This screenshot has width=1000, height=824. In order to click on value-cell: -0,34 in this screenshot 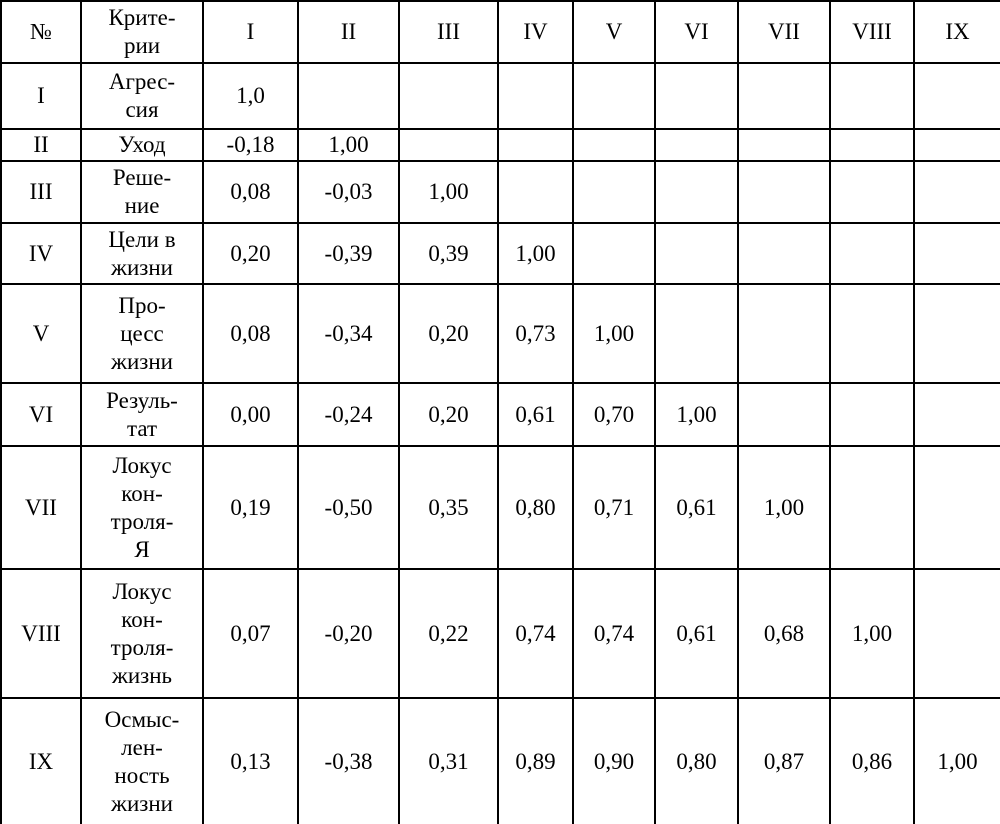, I will do `click(348, 333)`.